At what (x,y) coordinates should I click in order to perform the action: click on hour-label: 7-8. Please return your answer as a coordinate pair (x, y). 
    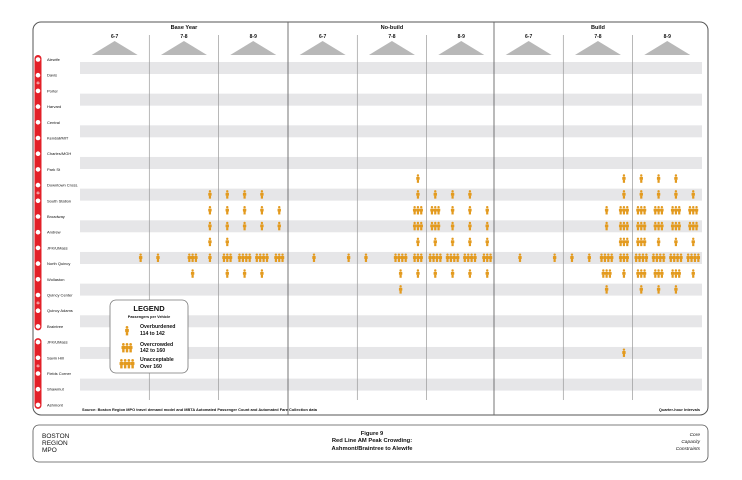
    Looking at the image, I should click on (391, 37).